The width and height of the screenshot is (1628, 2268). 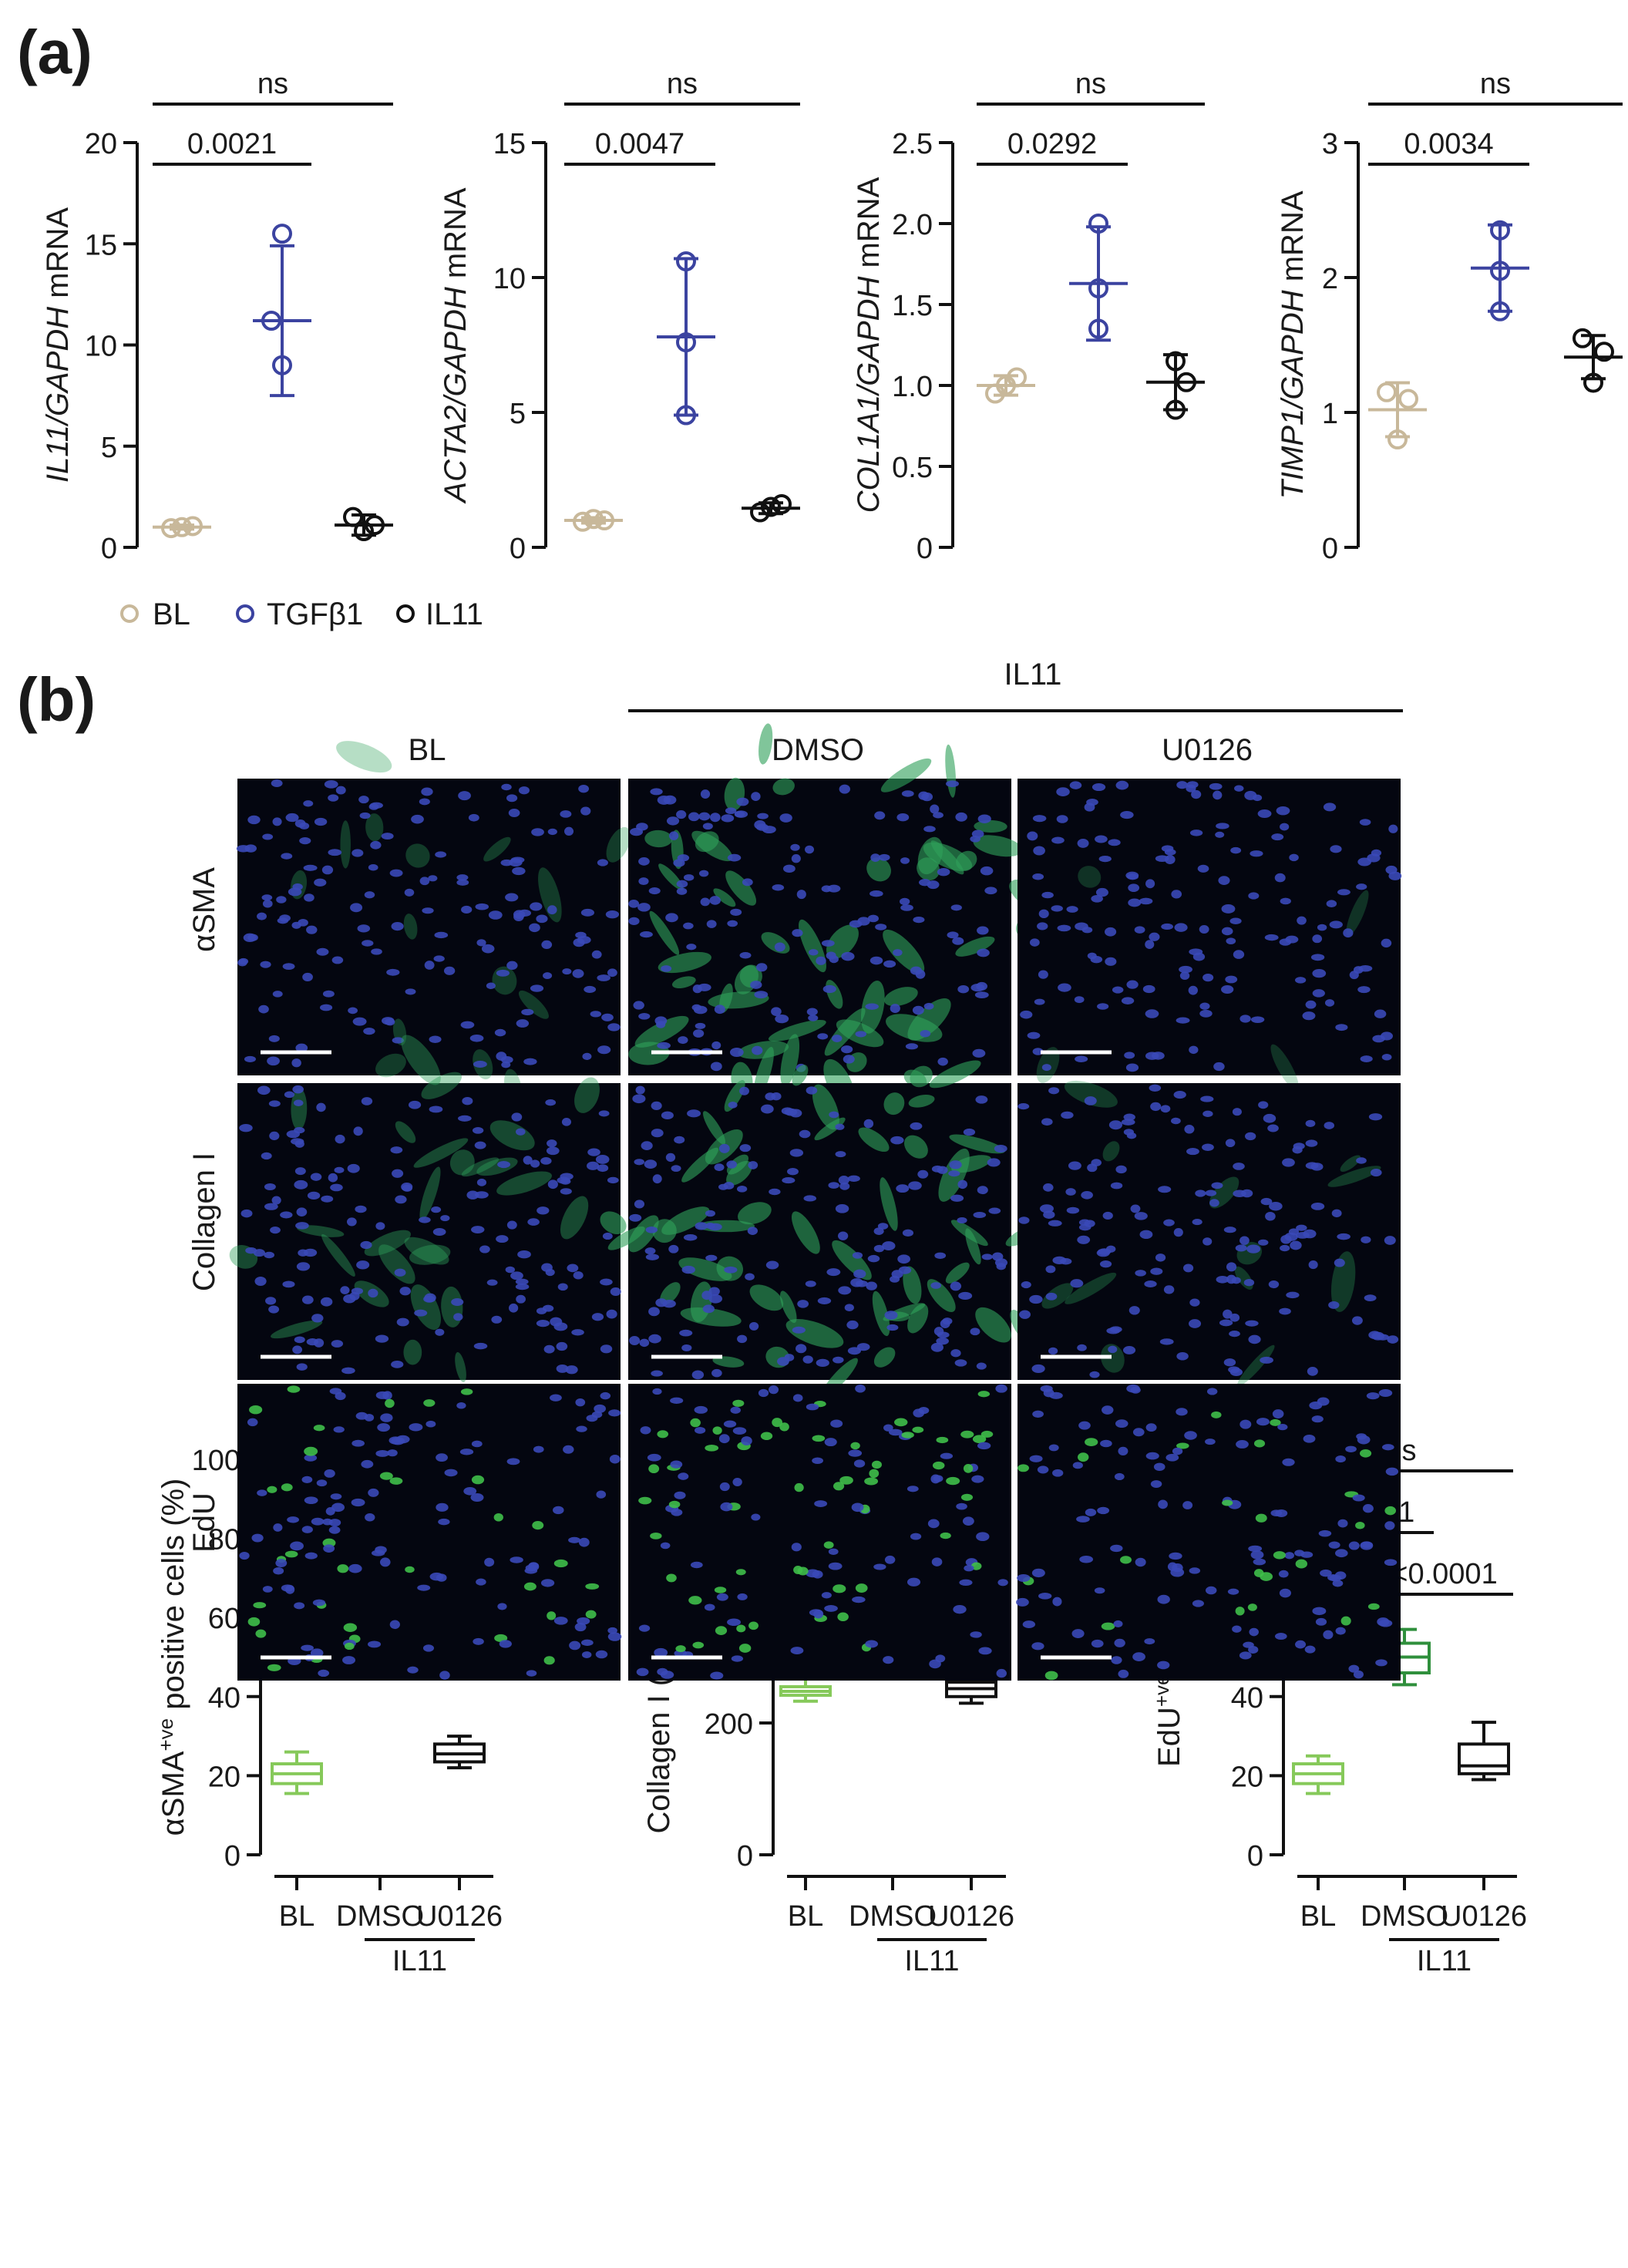 I want to click on micrograph-αSMA-DMSO, so click(x=848, y=922).